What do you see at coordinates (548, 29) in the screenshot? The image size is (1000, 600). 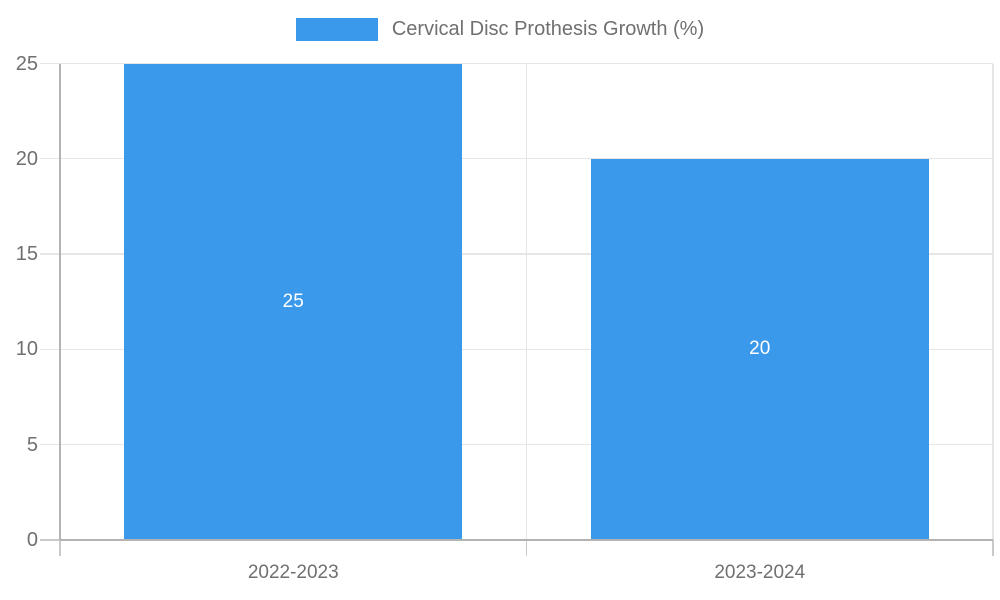 I see `legend-label: Cervical Disc Prothesis Growth (%)` at bounding box center [548, 29].